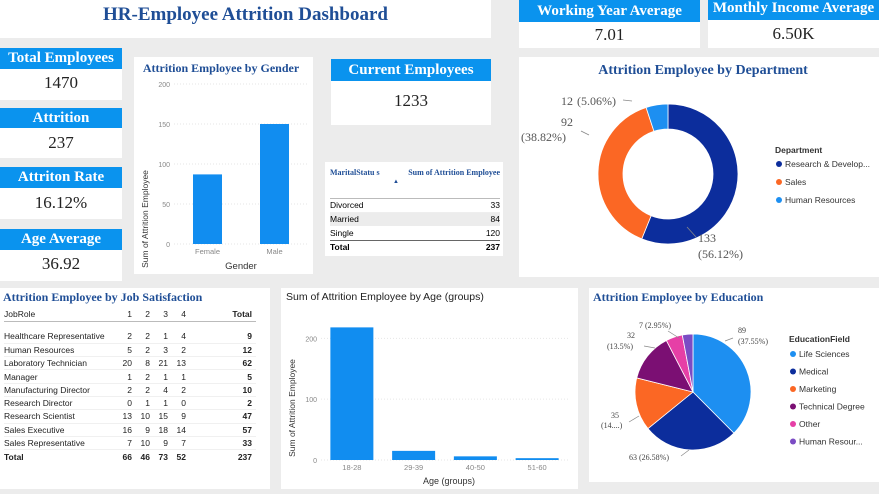 This screenshot has height=494, width=879. Describe the element at coordinates (411, 70) in the screenshot. I see `current-employees-label: Current Employees` at that location.